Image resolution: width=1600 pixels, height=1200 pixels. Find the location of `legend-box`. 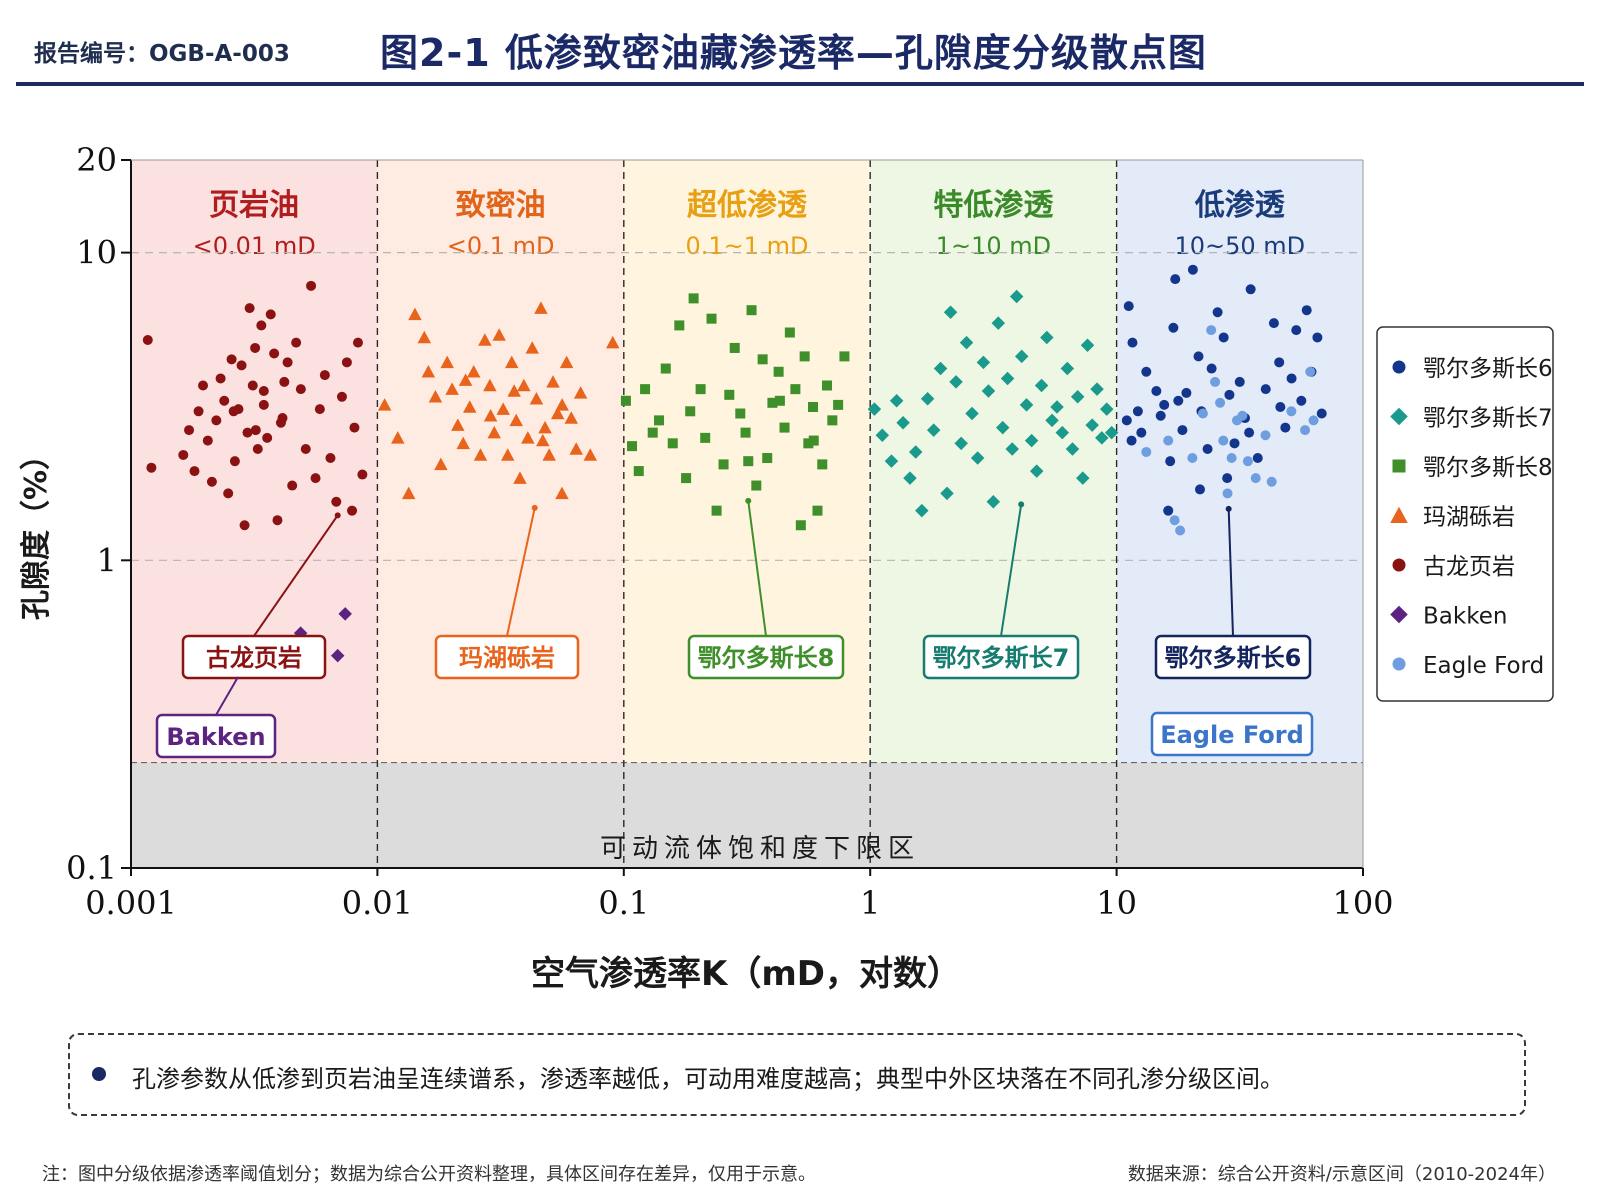

legend-box is located at coordinates (1465, 514).